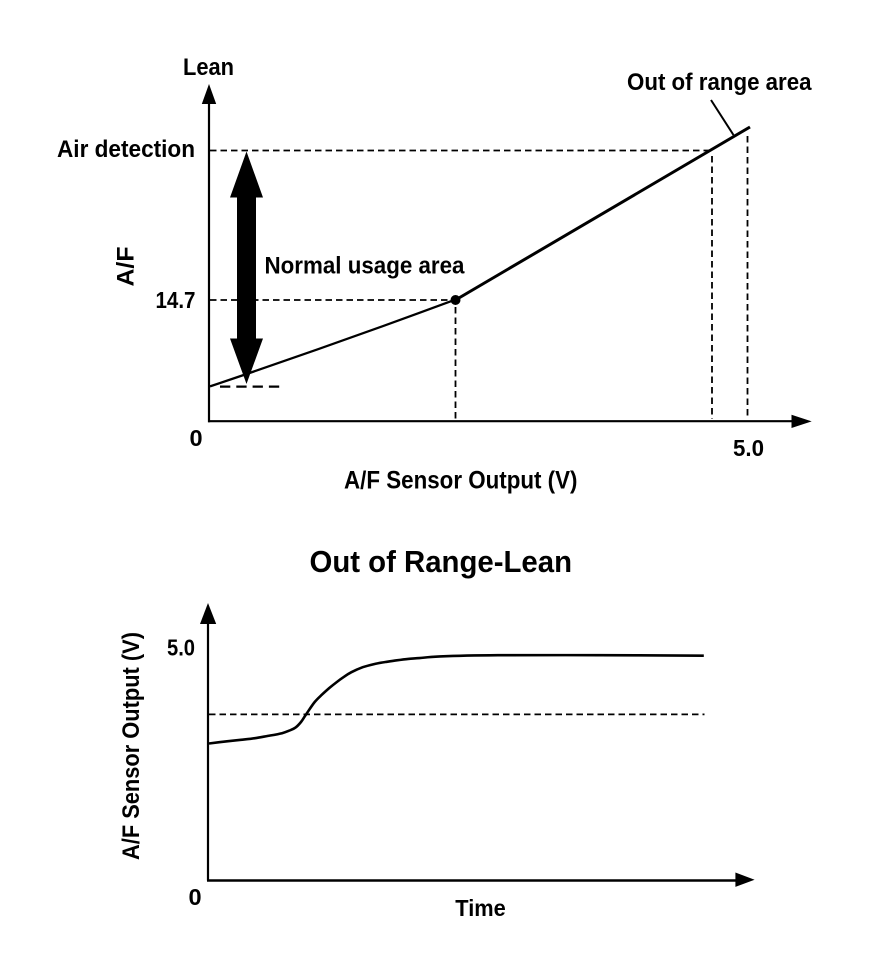 Image resolution: width=880 pixels, height=954 pixels. What do you see at coordinates (480, 908) in the screenshot?
I see `svg-text: Time` at bounding box center [480, 908].